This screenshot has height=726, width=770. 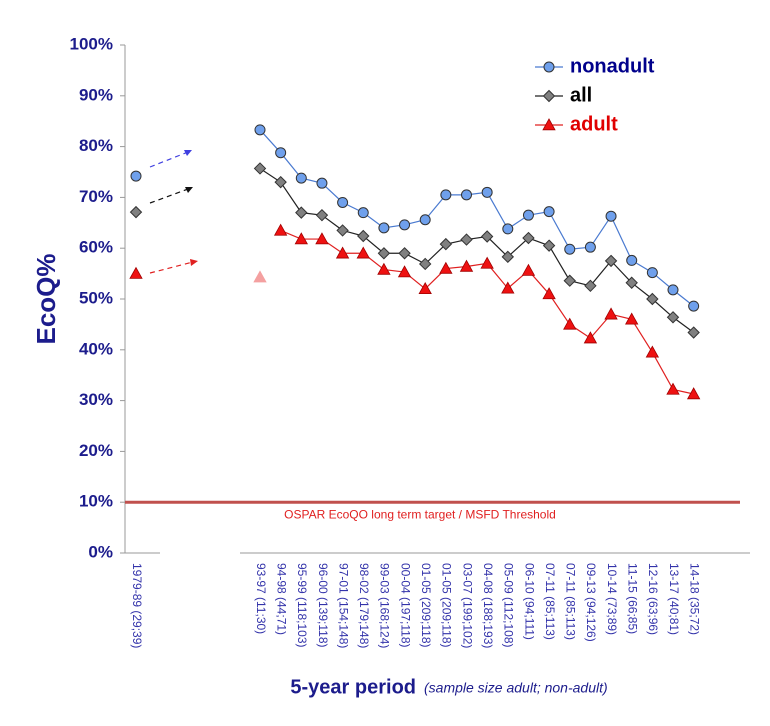 I want to click on series-line, so click(x=477, y=218).